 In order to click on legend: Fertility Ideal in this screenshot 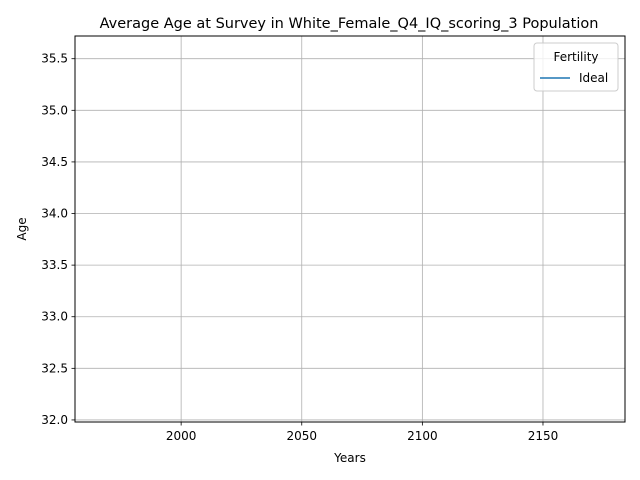, I will do `click(576, 67)`.